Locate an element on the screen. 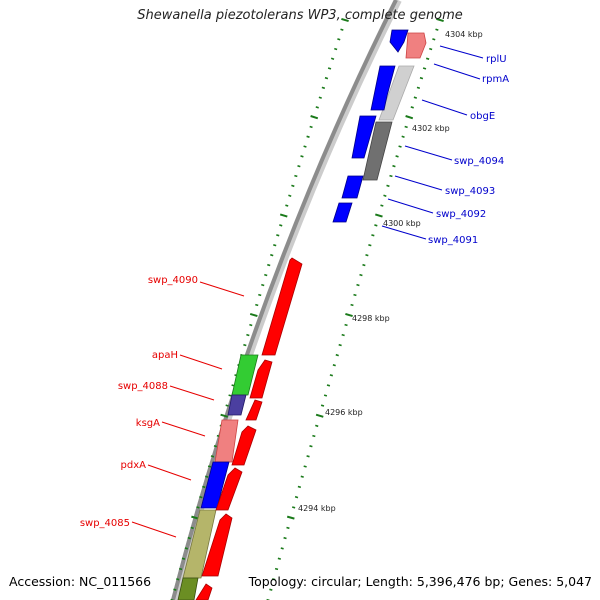 This screenshot has width=600, height=600. leader-line-pdxA is located at coordinates (169, 472).